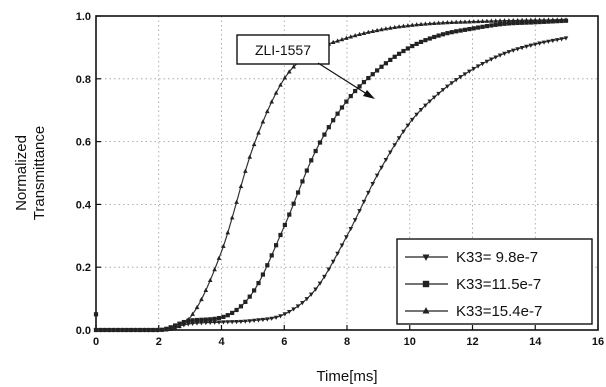 Image resolution: width=606 pixels, height=387 pixels. I want to click on annotation: ZLI-1557, so click(305, 66).